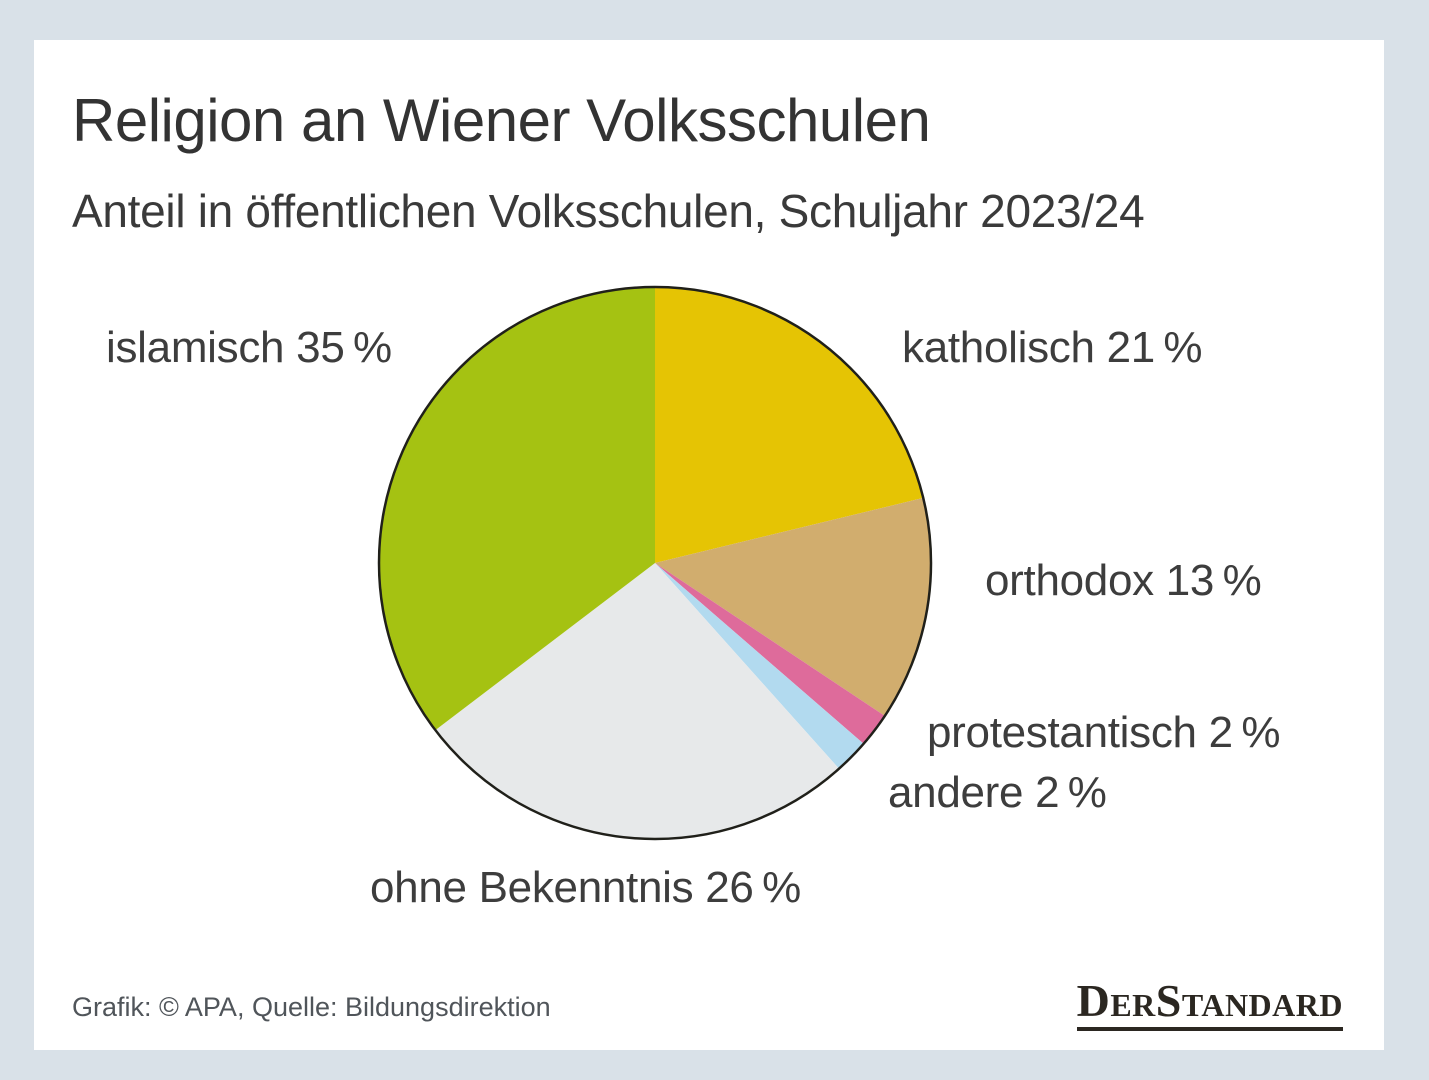 The height and width of the screenshot is (1080, 1429). Describe the element at coordinates (1104, 732) in the screenshot. I see `pie-label-protestantisch: protestantisch 2 %` at that location.